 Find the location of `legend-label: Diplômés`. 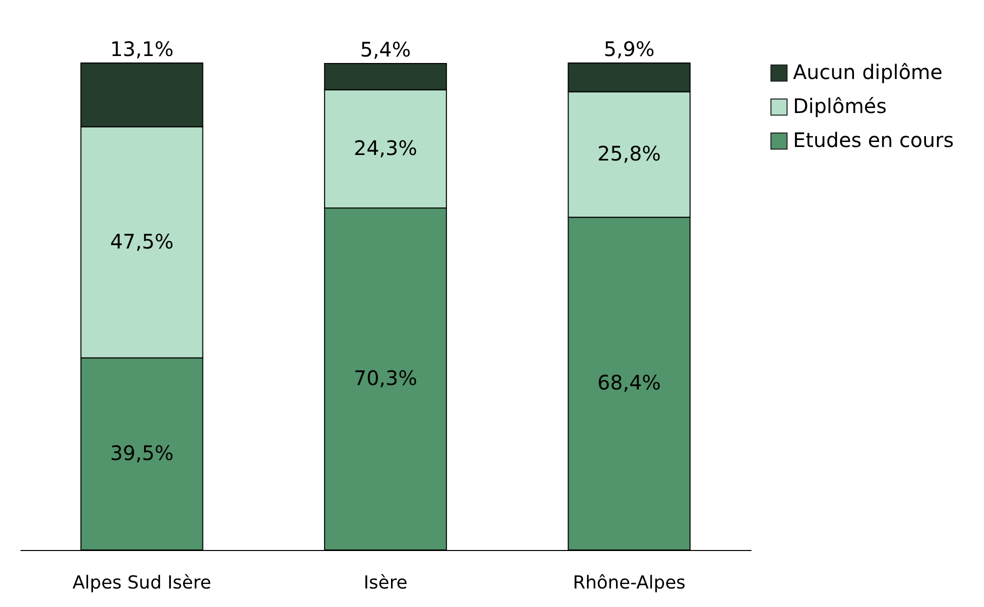

legend-label: Diplômés is located at coordinates (840, 106).